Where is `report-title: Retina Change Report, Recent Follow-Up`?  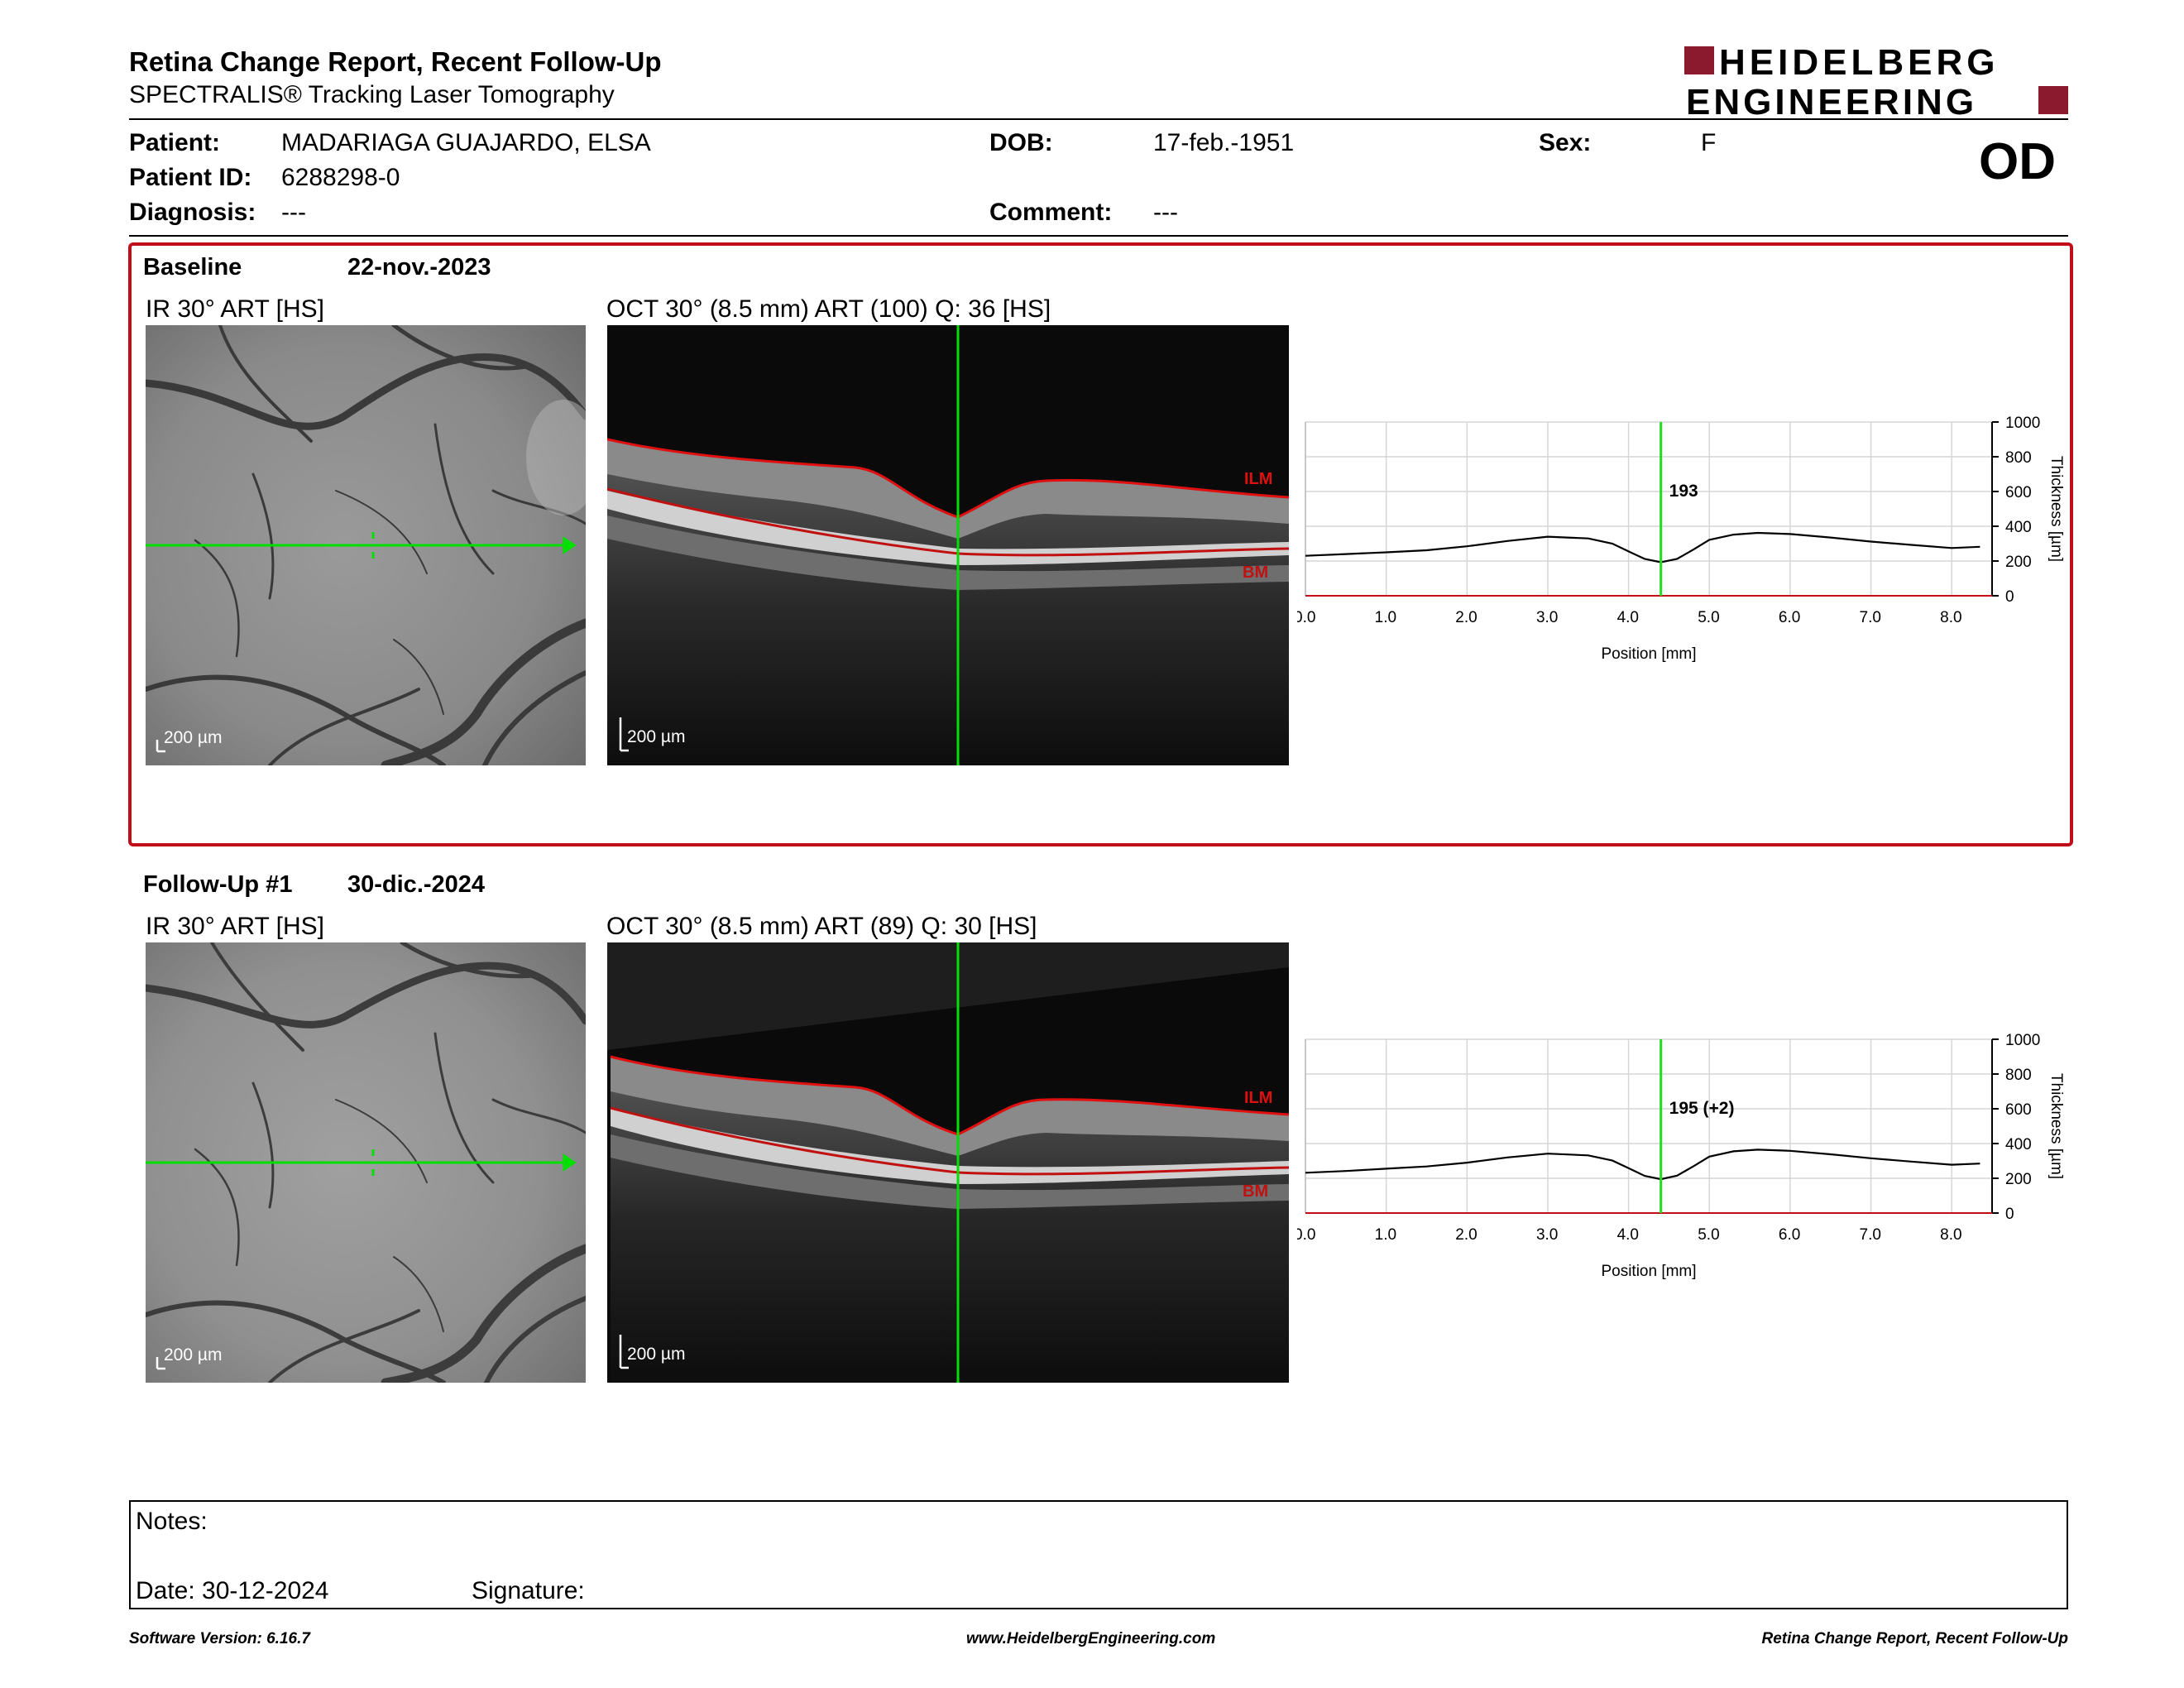
report-title: Retina Change Report, Recent Follow-Up is located at coordinates (395, 61).